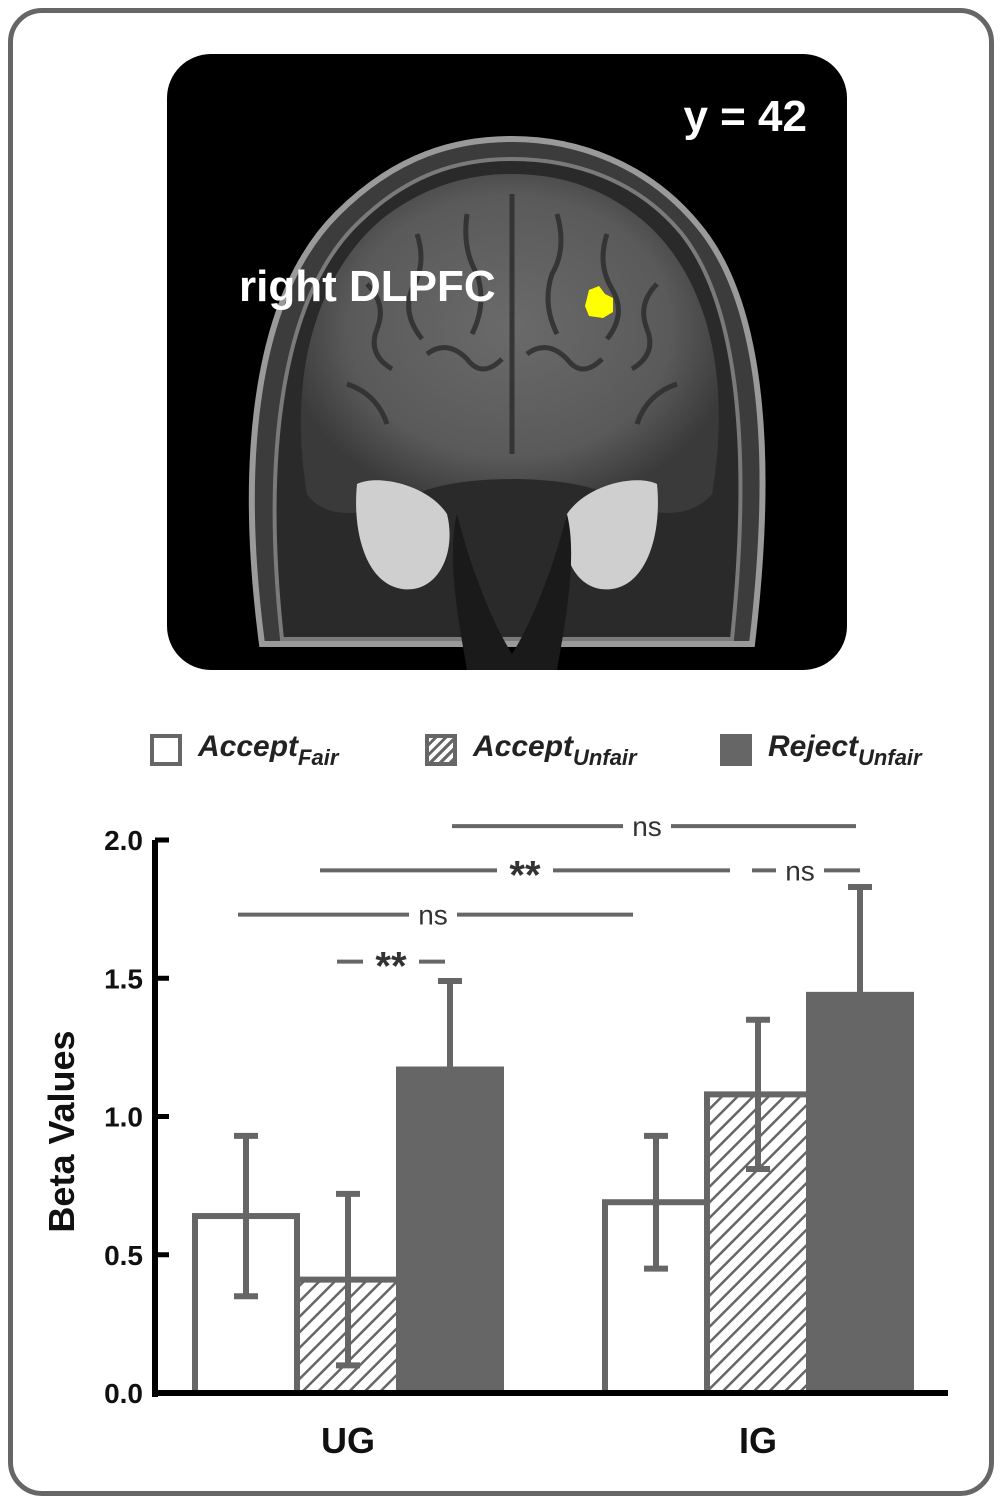  Describe the element at coordinates (123, 1393) in the screenshot. I see `y-tick-label: 0.0` at that location.